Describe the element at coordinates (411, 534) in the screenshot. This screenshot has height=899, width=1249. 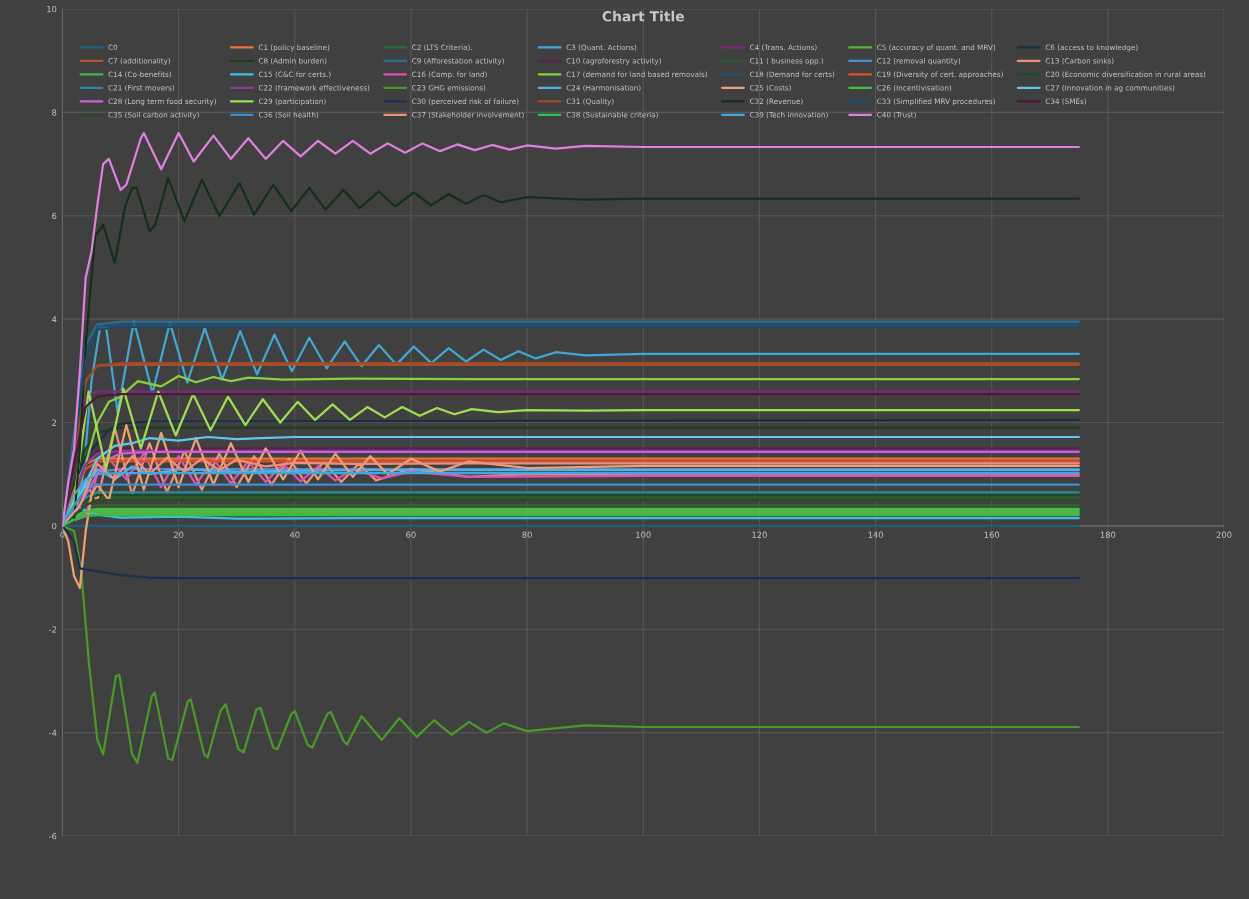
I see `x-tick-label: 60` at that location.